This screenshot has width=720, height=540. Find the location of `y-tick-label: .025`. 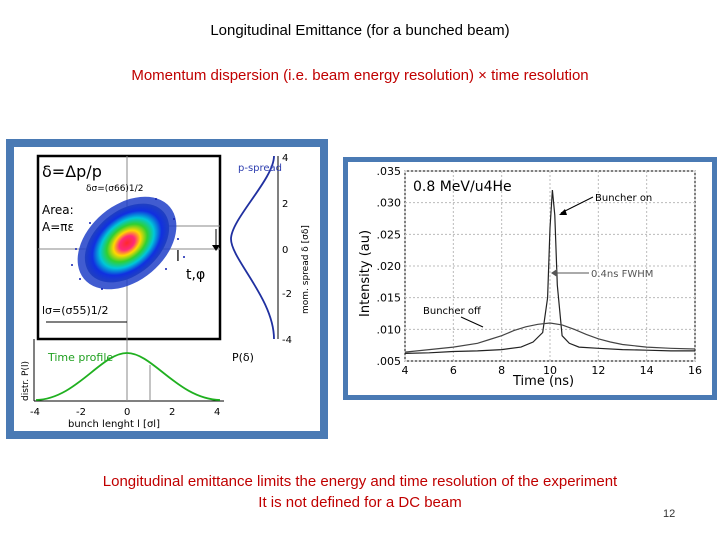

y-tick-label: .025 is located at coordinates (389, 234).